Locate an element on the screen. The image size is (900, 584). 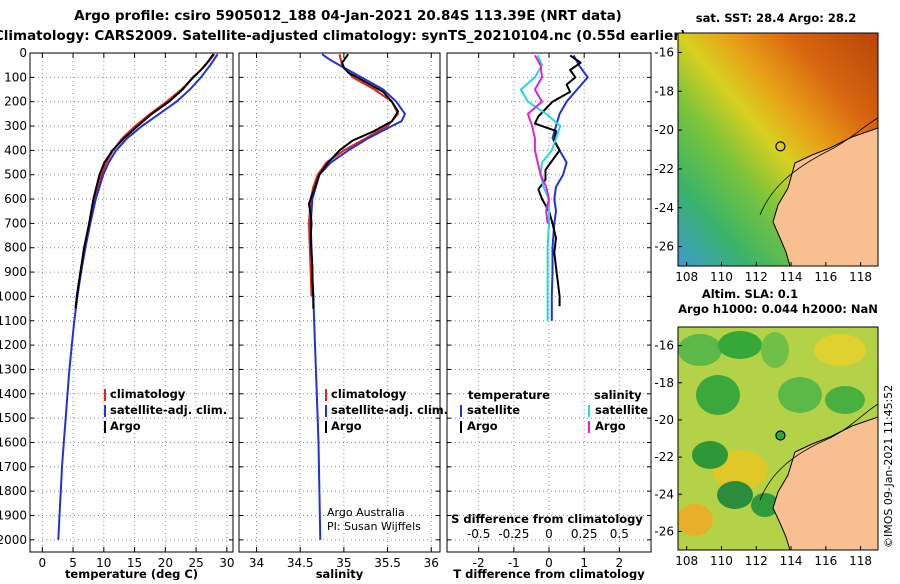
x-tick-label: 15 is located at coordinates (134, 563).